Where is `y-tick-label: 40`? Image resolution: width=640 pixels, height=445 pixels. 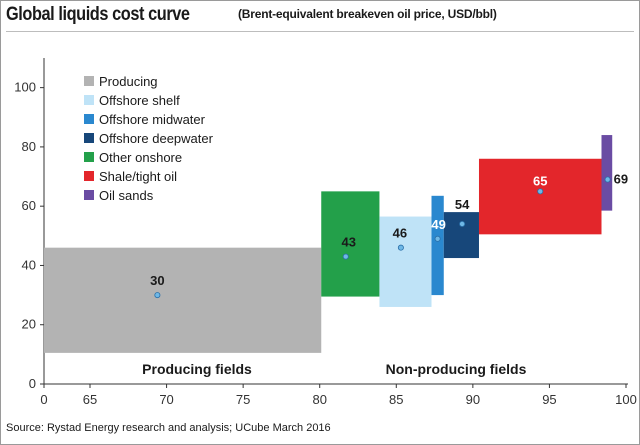 y-tick-label: 40 is located at coordinates (29, 264).